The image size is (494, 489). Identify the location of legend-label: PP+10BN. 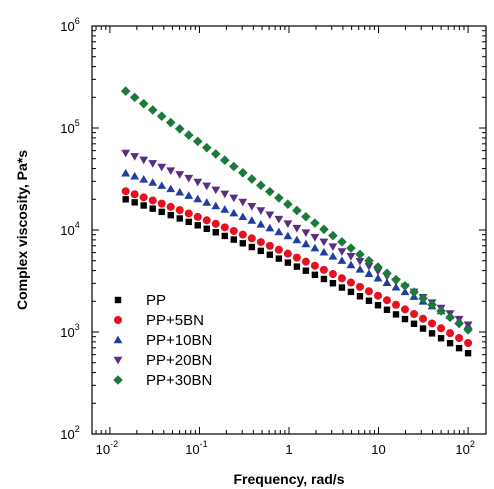
(179, 340).